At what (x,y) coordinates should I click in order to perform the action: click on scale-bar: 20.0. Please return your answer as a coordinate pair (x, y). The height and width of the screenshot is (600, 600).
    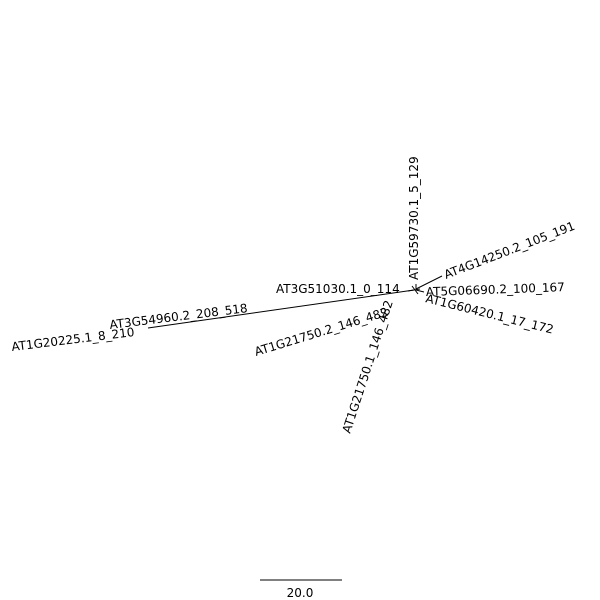
    Looking at the image, I should click on (301, 589).